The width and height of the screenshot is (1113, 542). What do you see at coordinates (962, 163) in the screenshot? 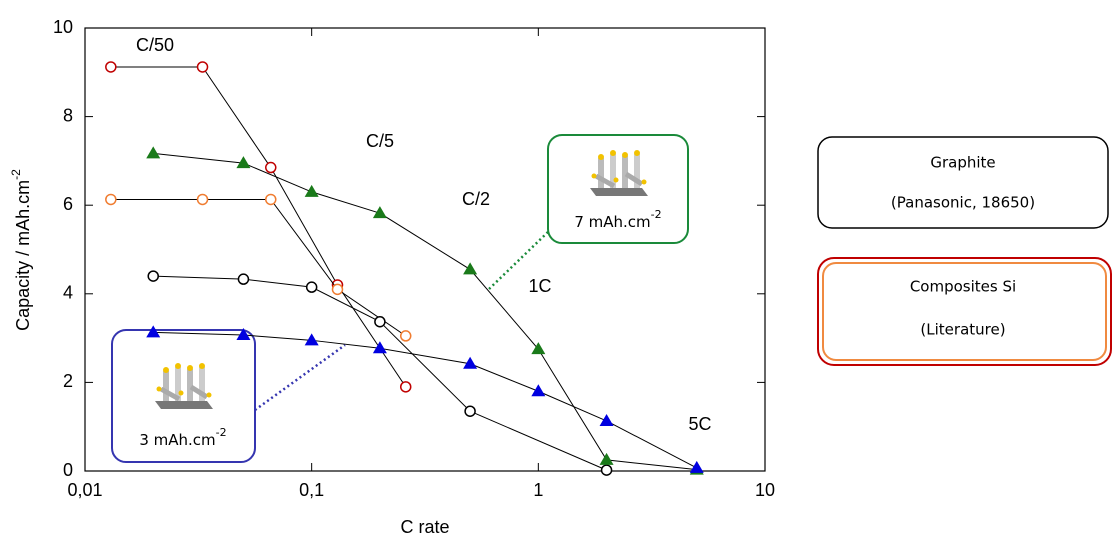
I see `legend-text: Graphite` at bounding box center [962, 163].